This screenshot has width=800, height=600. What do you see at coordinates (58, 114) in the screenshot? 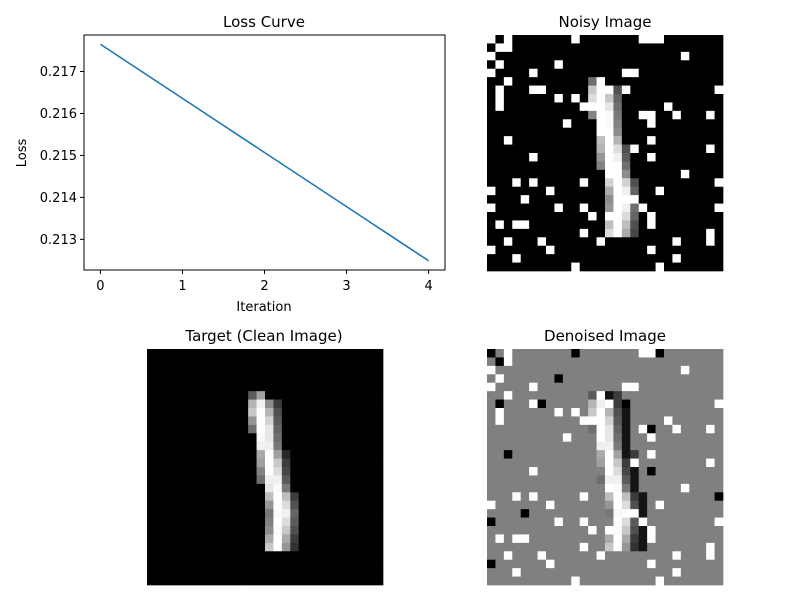
I see `y-tick-label: 0.216` at bounding box center [58, 114].